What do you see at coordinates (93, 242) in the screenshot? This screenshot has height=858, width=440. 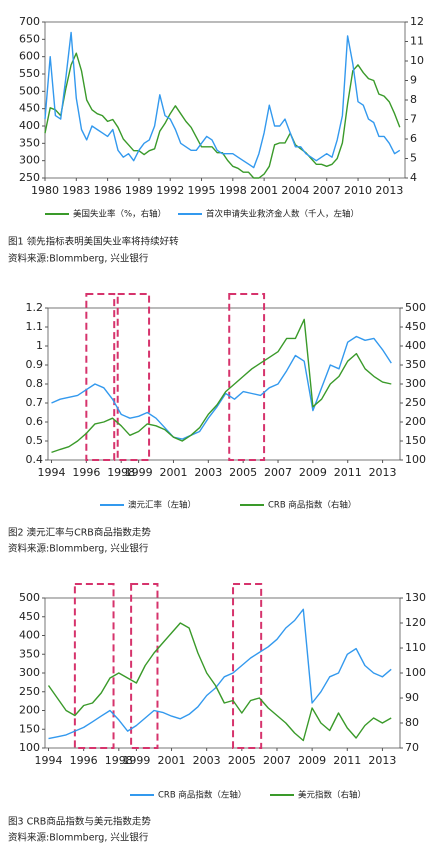 I see `figure-caption: 图1 领先指标表明美国失业率将持续好转` at bounding box center [93, 242].